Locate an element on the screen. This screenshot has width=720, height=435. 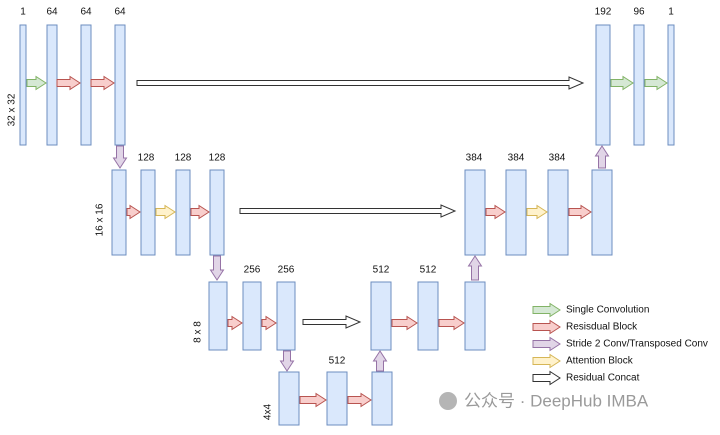
resolution-label: 16 x 16 is located at coordinates (100, 219).